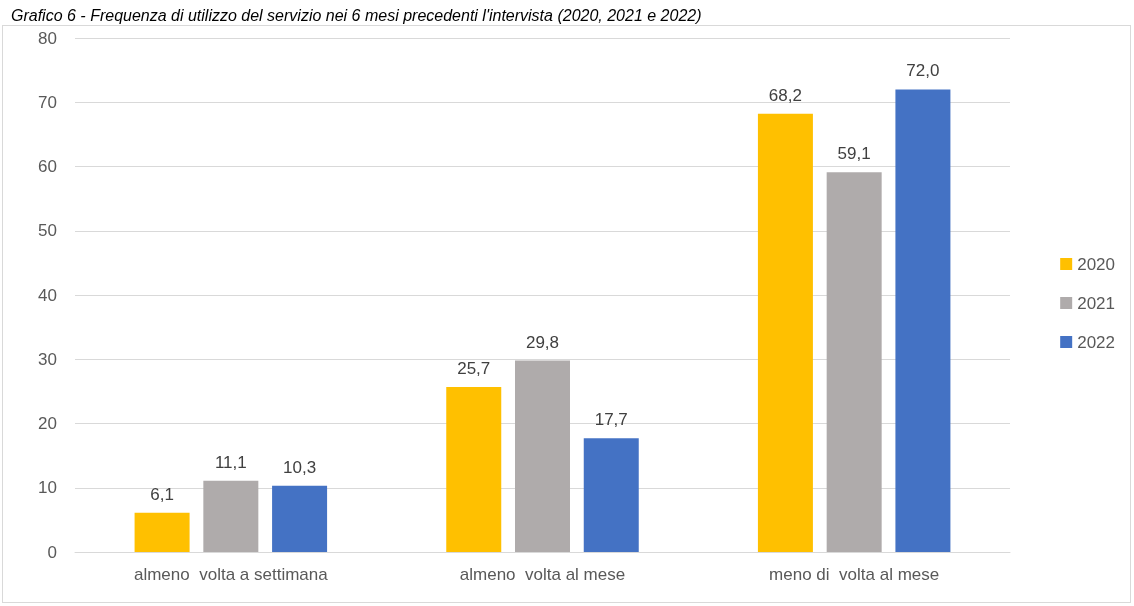  What do you see at coordinates (300, 467) in the screenshot?
I see `data-label: 10,3` at bounding box center [300, 467].